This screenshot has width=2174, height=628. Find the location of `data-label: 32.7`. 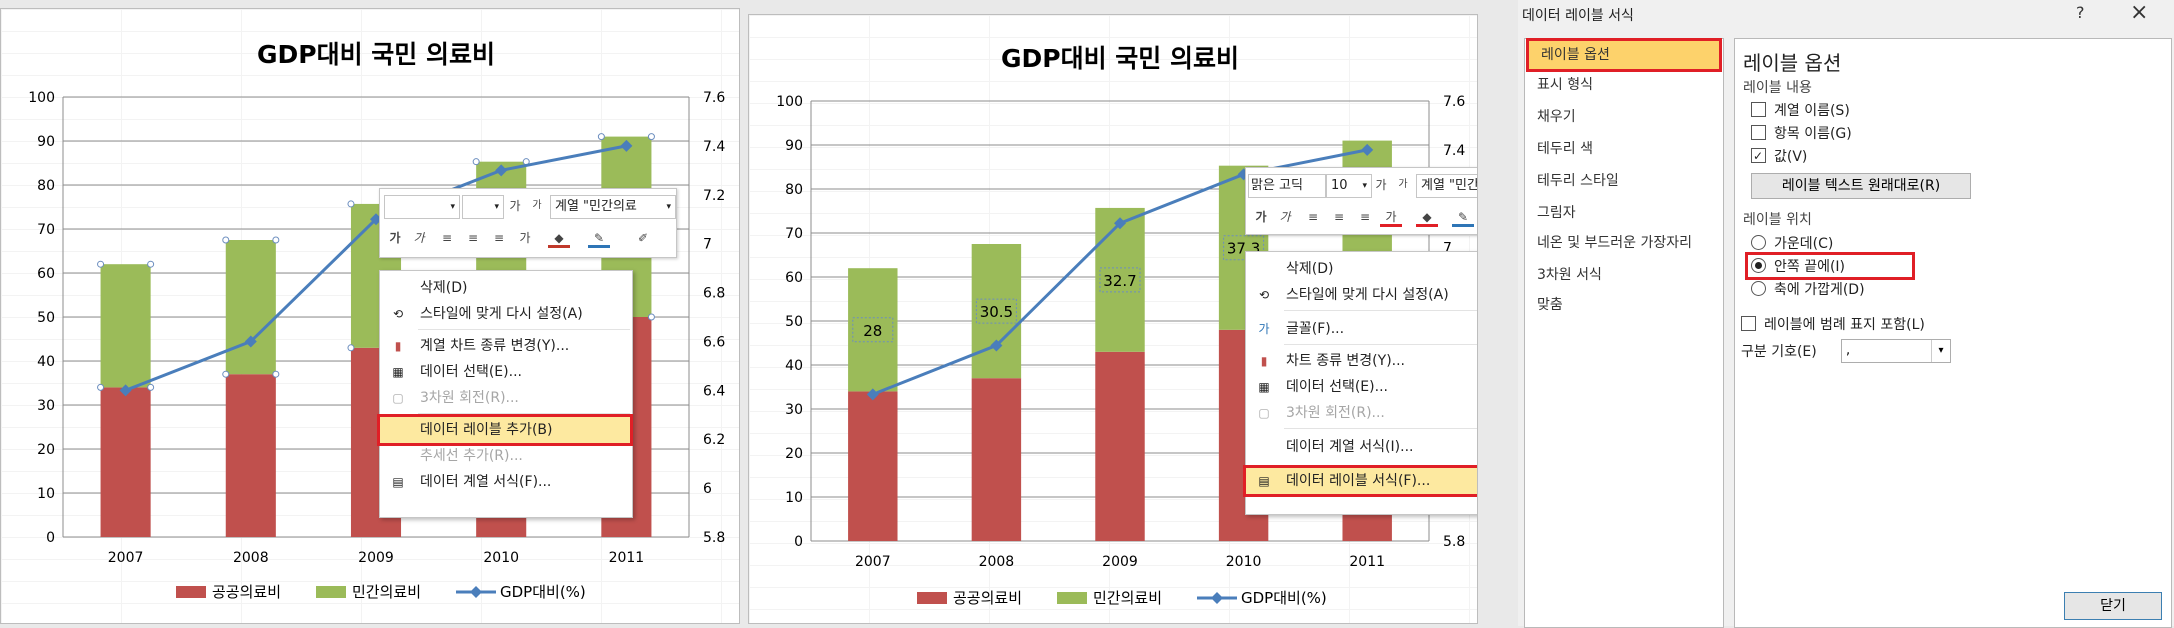

data-label: 32.7 is located at coordinates (1119, 281).